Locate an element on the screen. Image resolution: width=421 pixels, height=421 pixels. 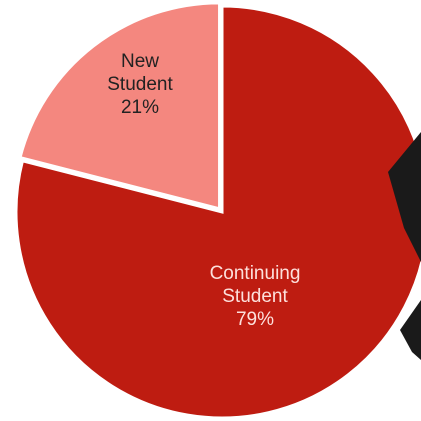
slice-label: Continuing Student 79% is located at coordinates (255, 296).